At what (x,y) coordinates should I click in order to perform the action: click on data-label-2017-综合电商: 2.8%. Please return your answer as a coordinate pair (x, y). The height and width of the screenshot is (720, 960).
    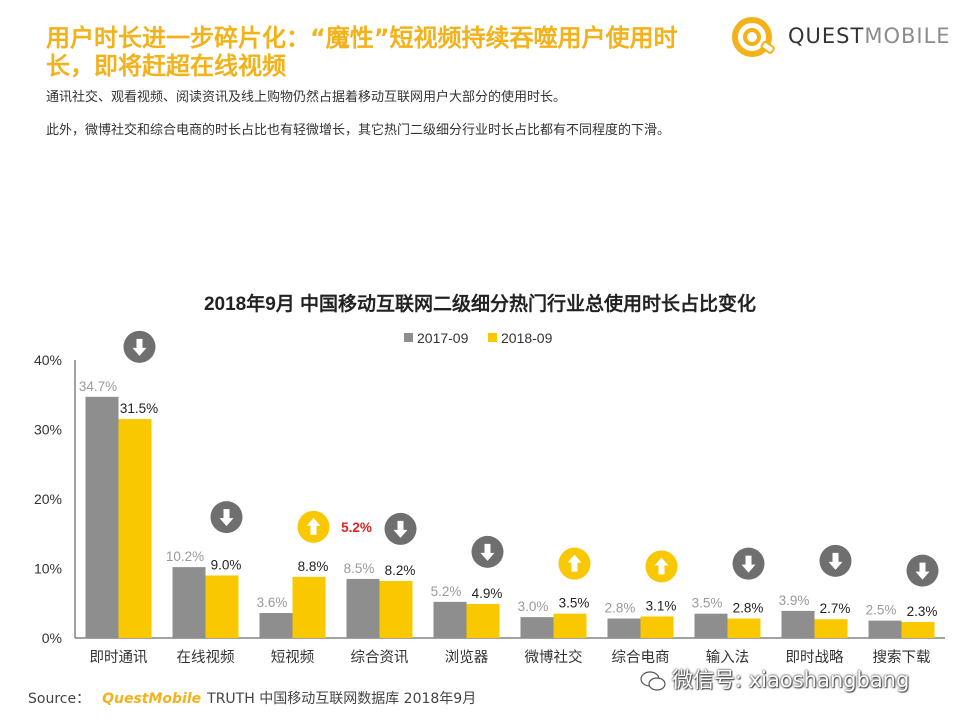
    Looking at the image, I should click on (620, 608).